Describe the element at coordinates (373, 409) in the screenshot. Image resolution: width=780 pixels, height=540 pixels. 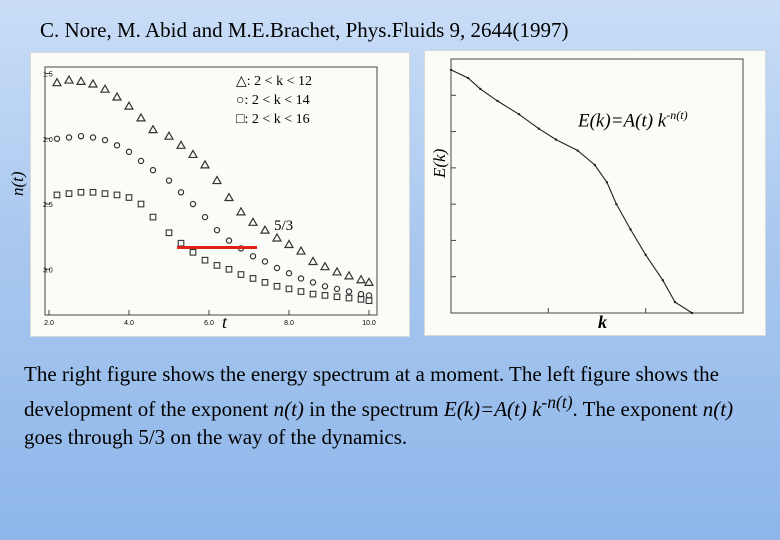
I see `caption-part: in the spectrum` at that location.